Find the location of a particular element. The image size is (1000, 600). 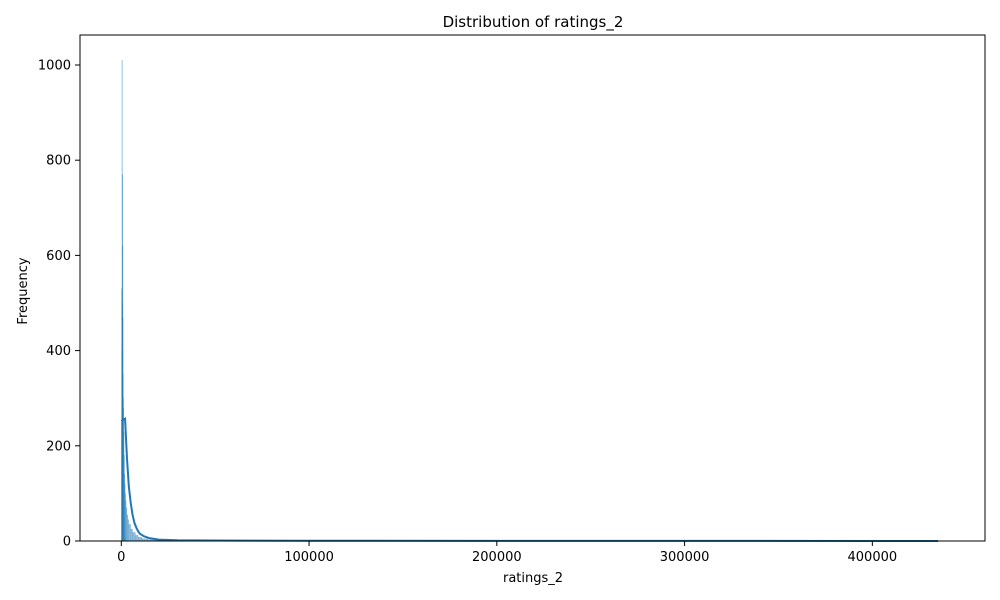

y-tick-label: 200 is located at coordinates (58, 446).